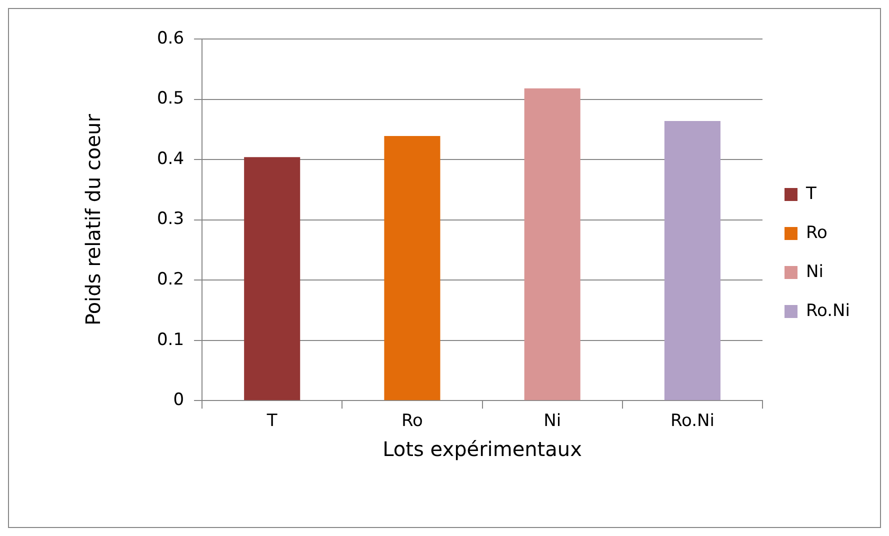 The width and height of the screenshot is (889, 536). Describe the element at coordinates (170, 279) in the screenshot. I see `y-tick-label: 0.2` at that location.